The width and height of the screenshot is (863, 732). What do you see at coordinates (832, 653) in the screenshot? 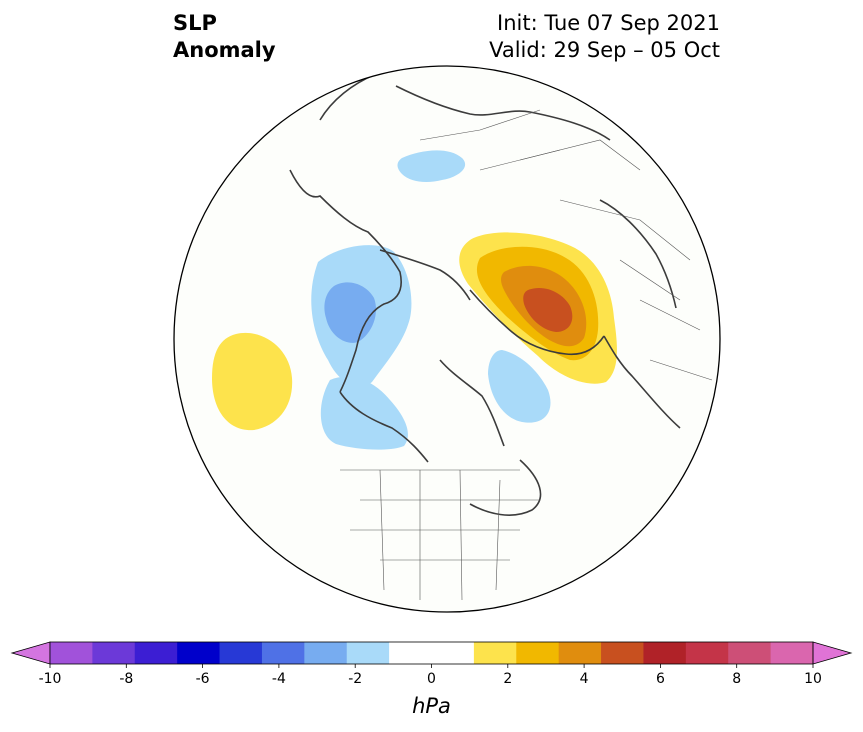
I see `colorbar-extend-max` at bounding box center [832, 653].